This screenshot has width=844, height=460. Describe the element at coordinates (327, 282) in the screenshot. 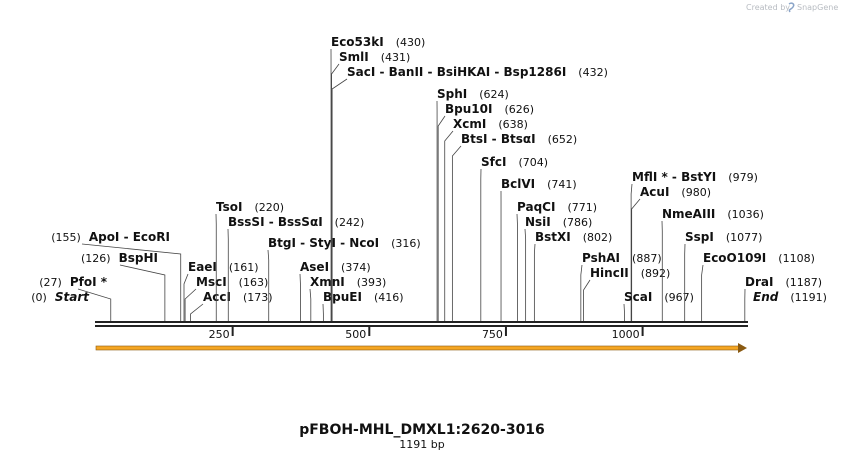

I see `site-name: XmnI` at that location.